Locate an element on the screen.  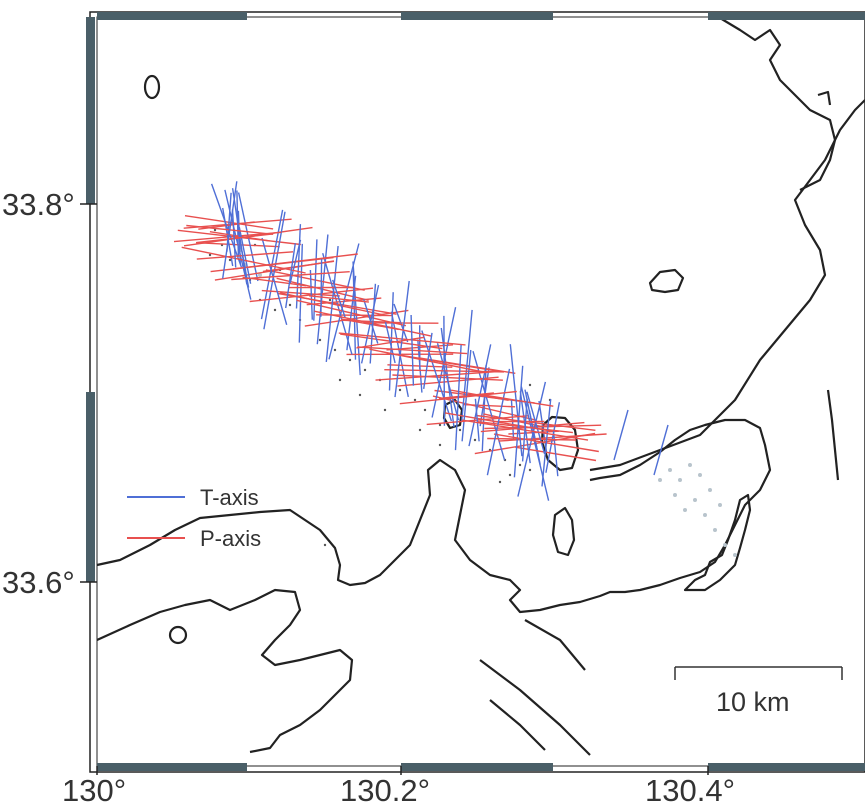
lon-label-130.4: 130.4° is located at coordinates (690, 789).